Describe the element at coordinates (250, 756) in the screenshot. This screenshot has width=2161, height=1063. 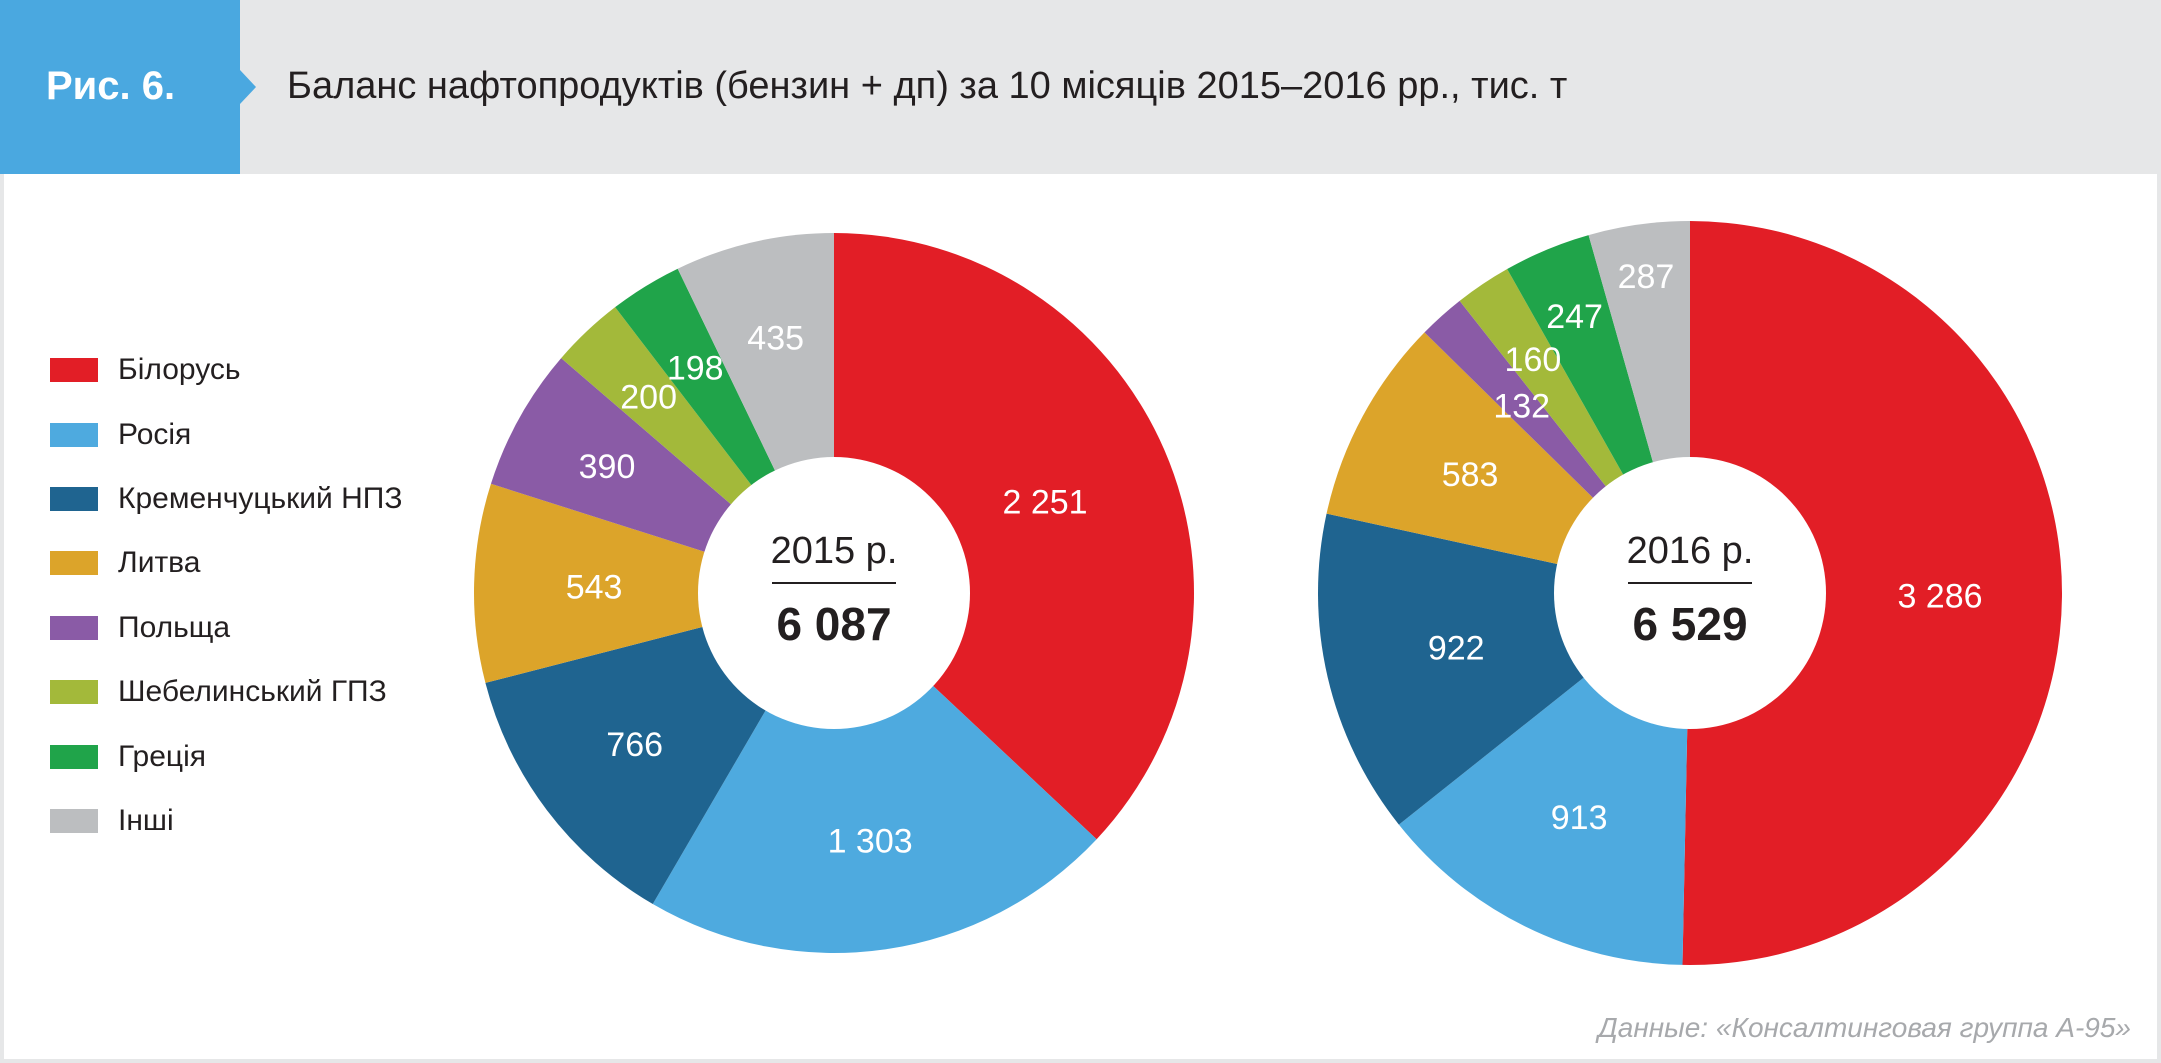
I see `legend-item: Греція` at that location.